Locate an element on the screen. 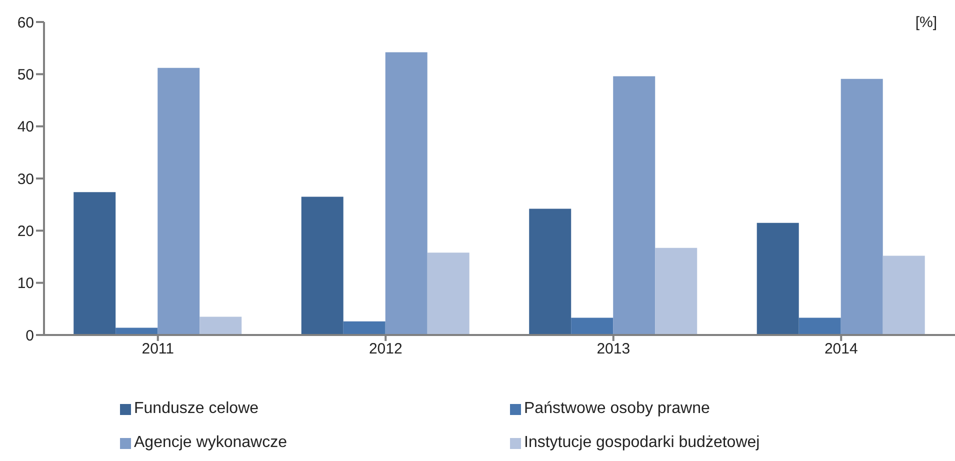 The width and height of the screenshot is (955, 461). legend-label: Instytucje gospodarki budżetowej is located at coordinates (642, 443).